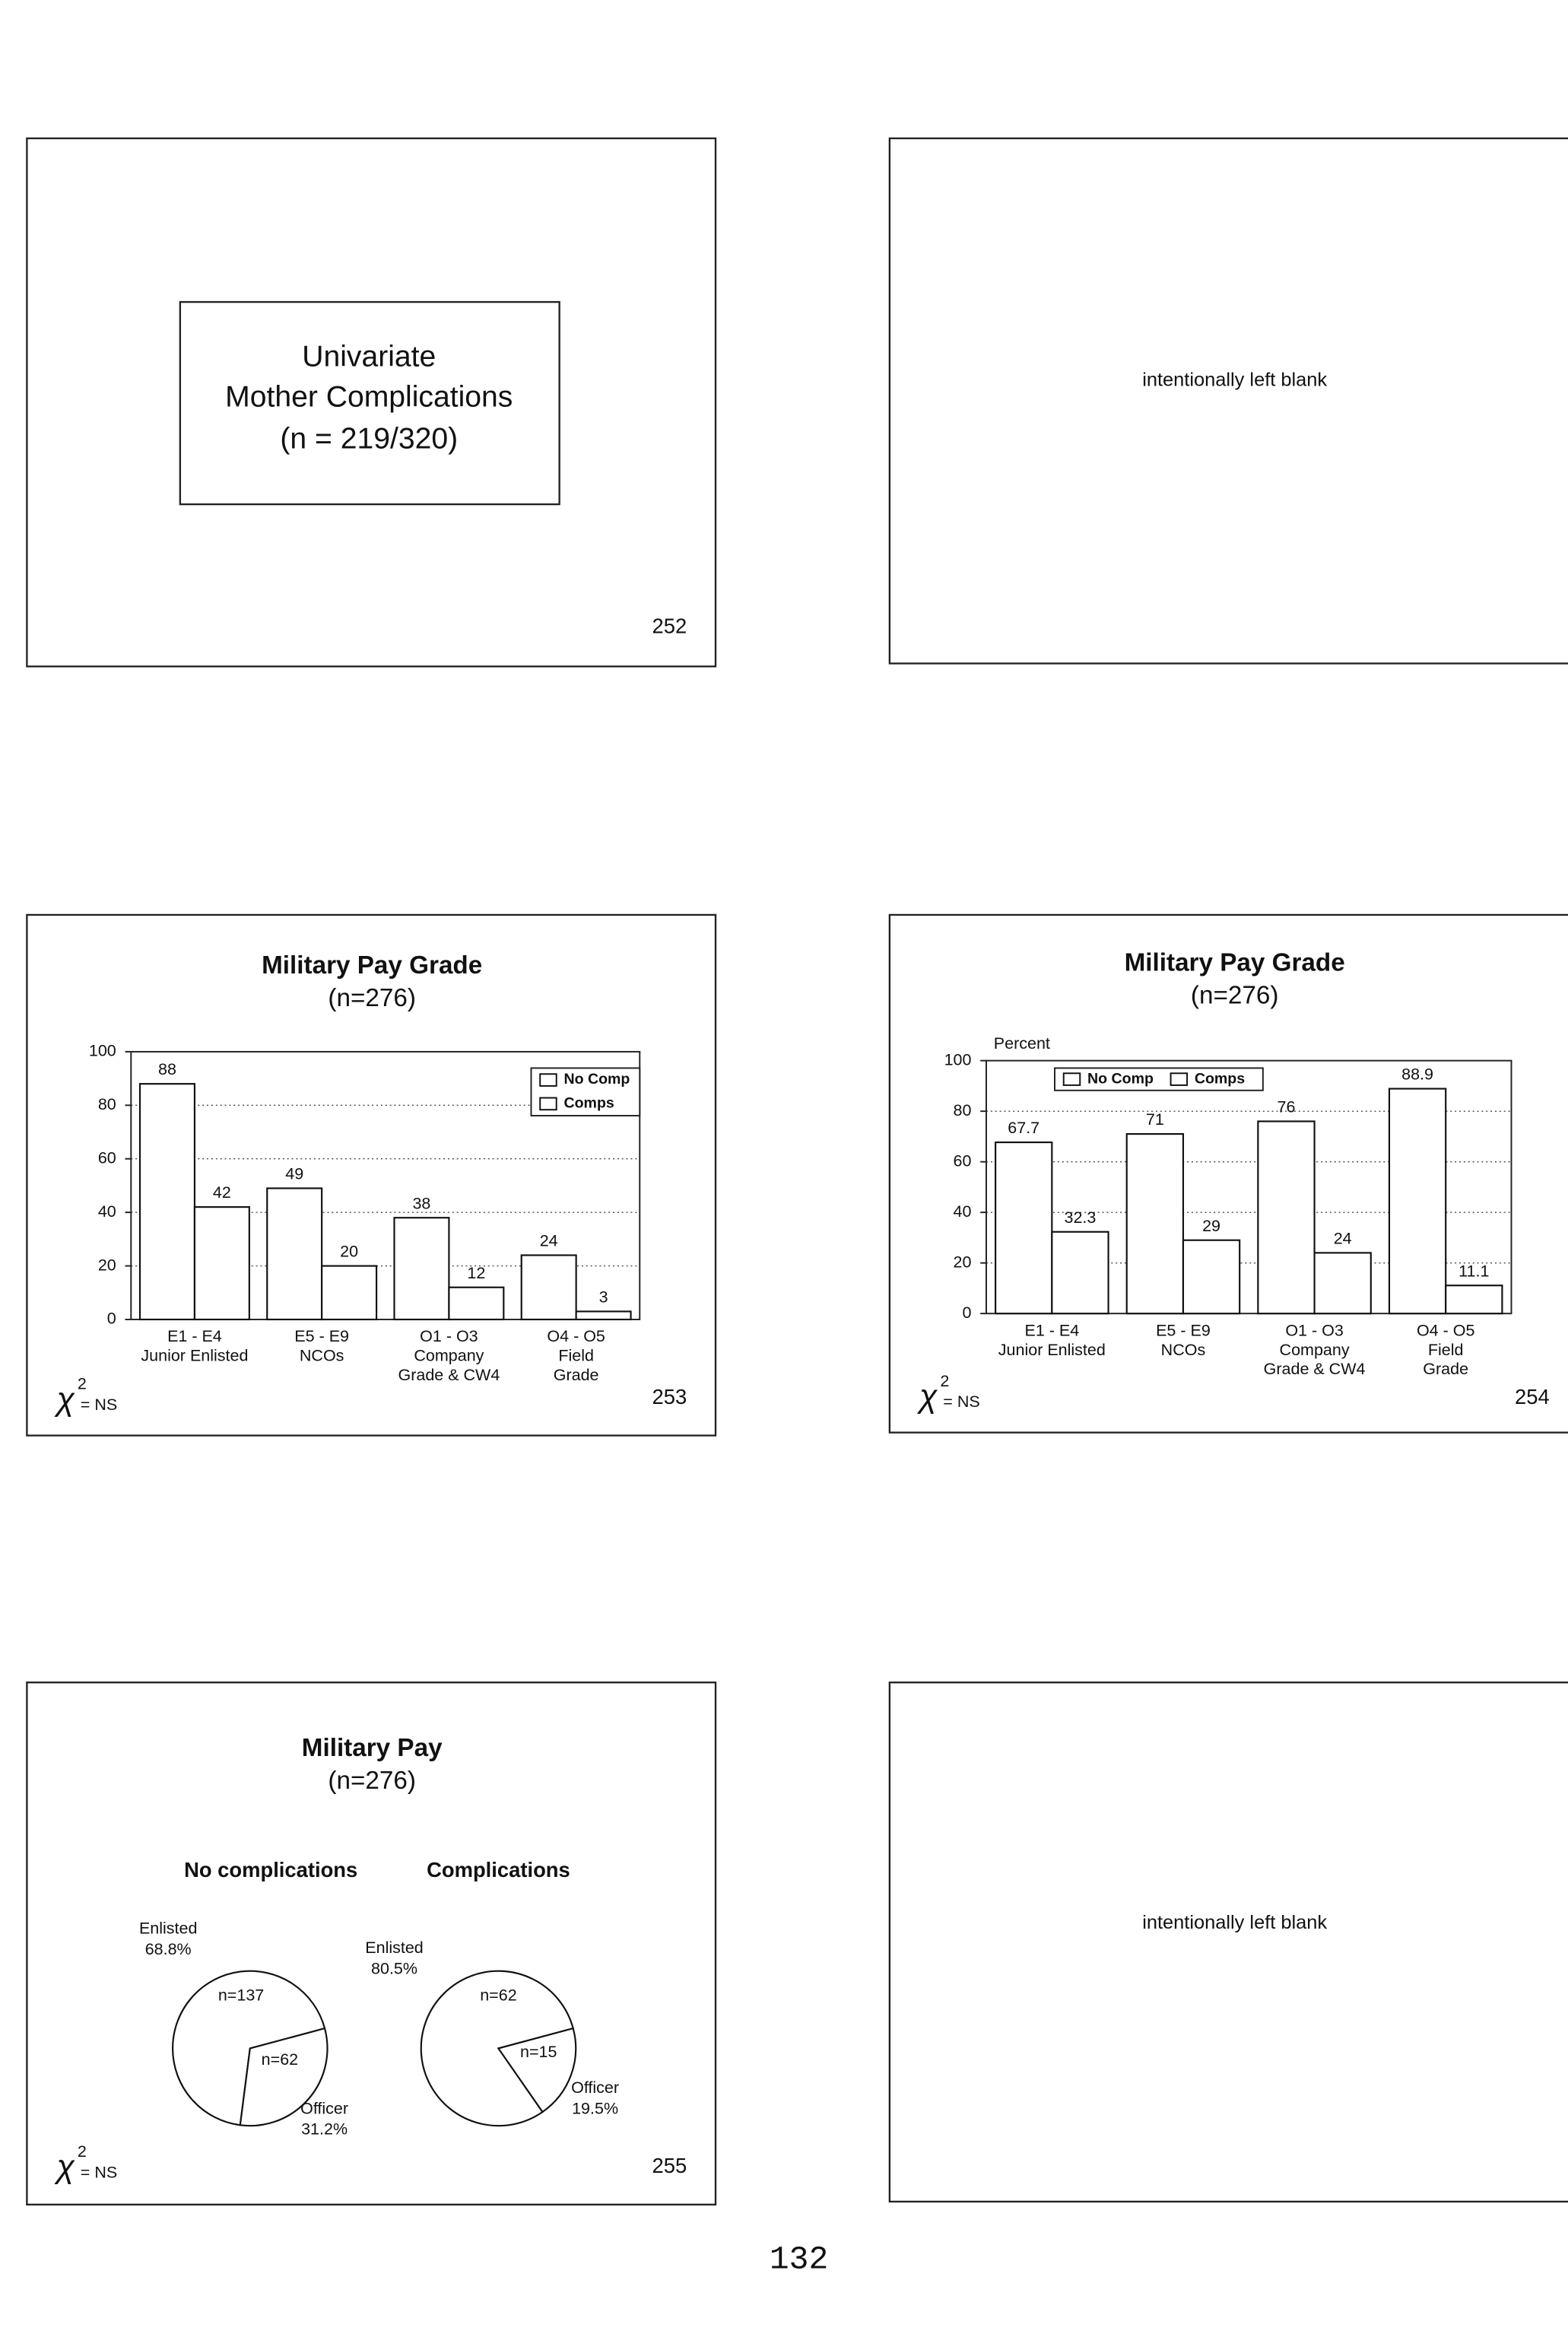  What do you see at coordinates (369, 357) in the screenshot?
I see `slide-heading: Univariate` at bounding box center [369, 357].